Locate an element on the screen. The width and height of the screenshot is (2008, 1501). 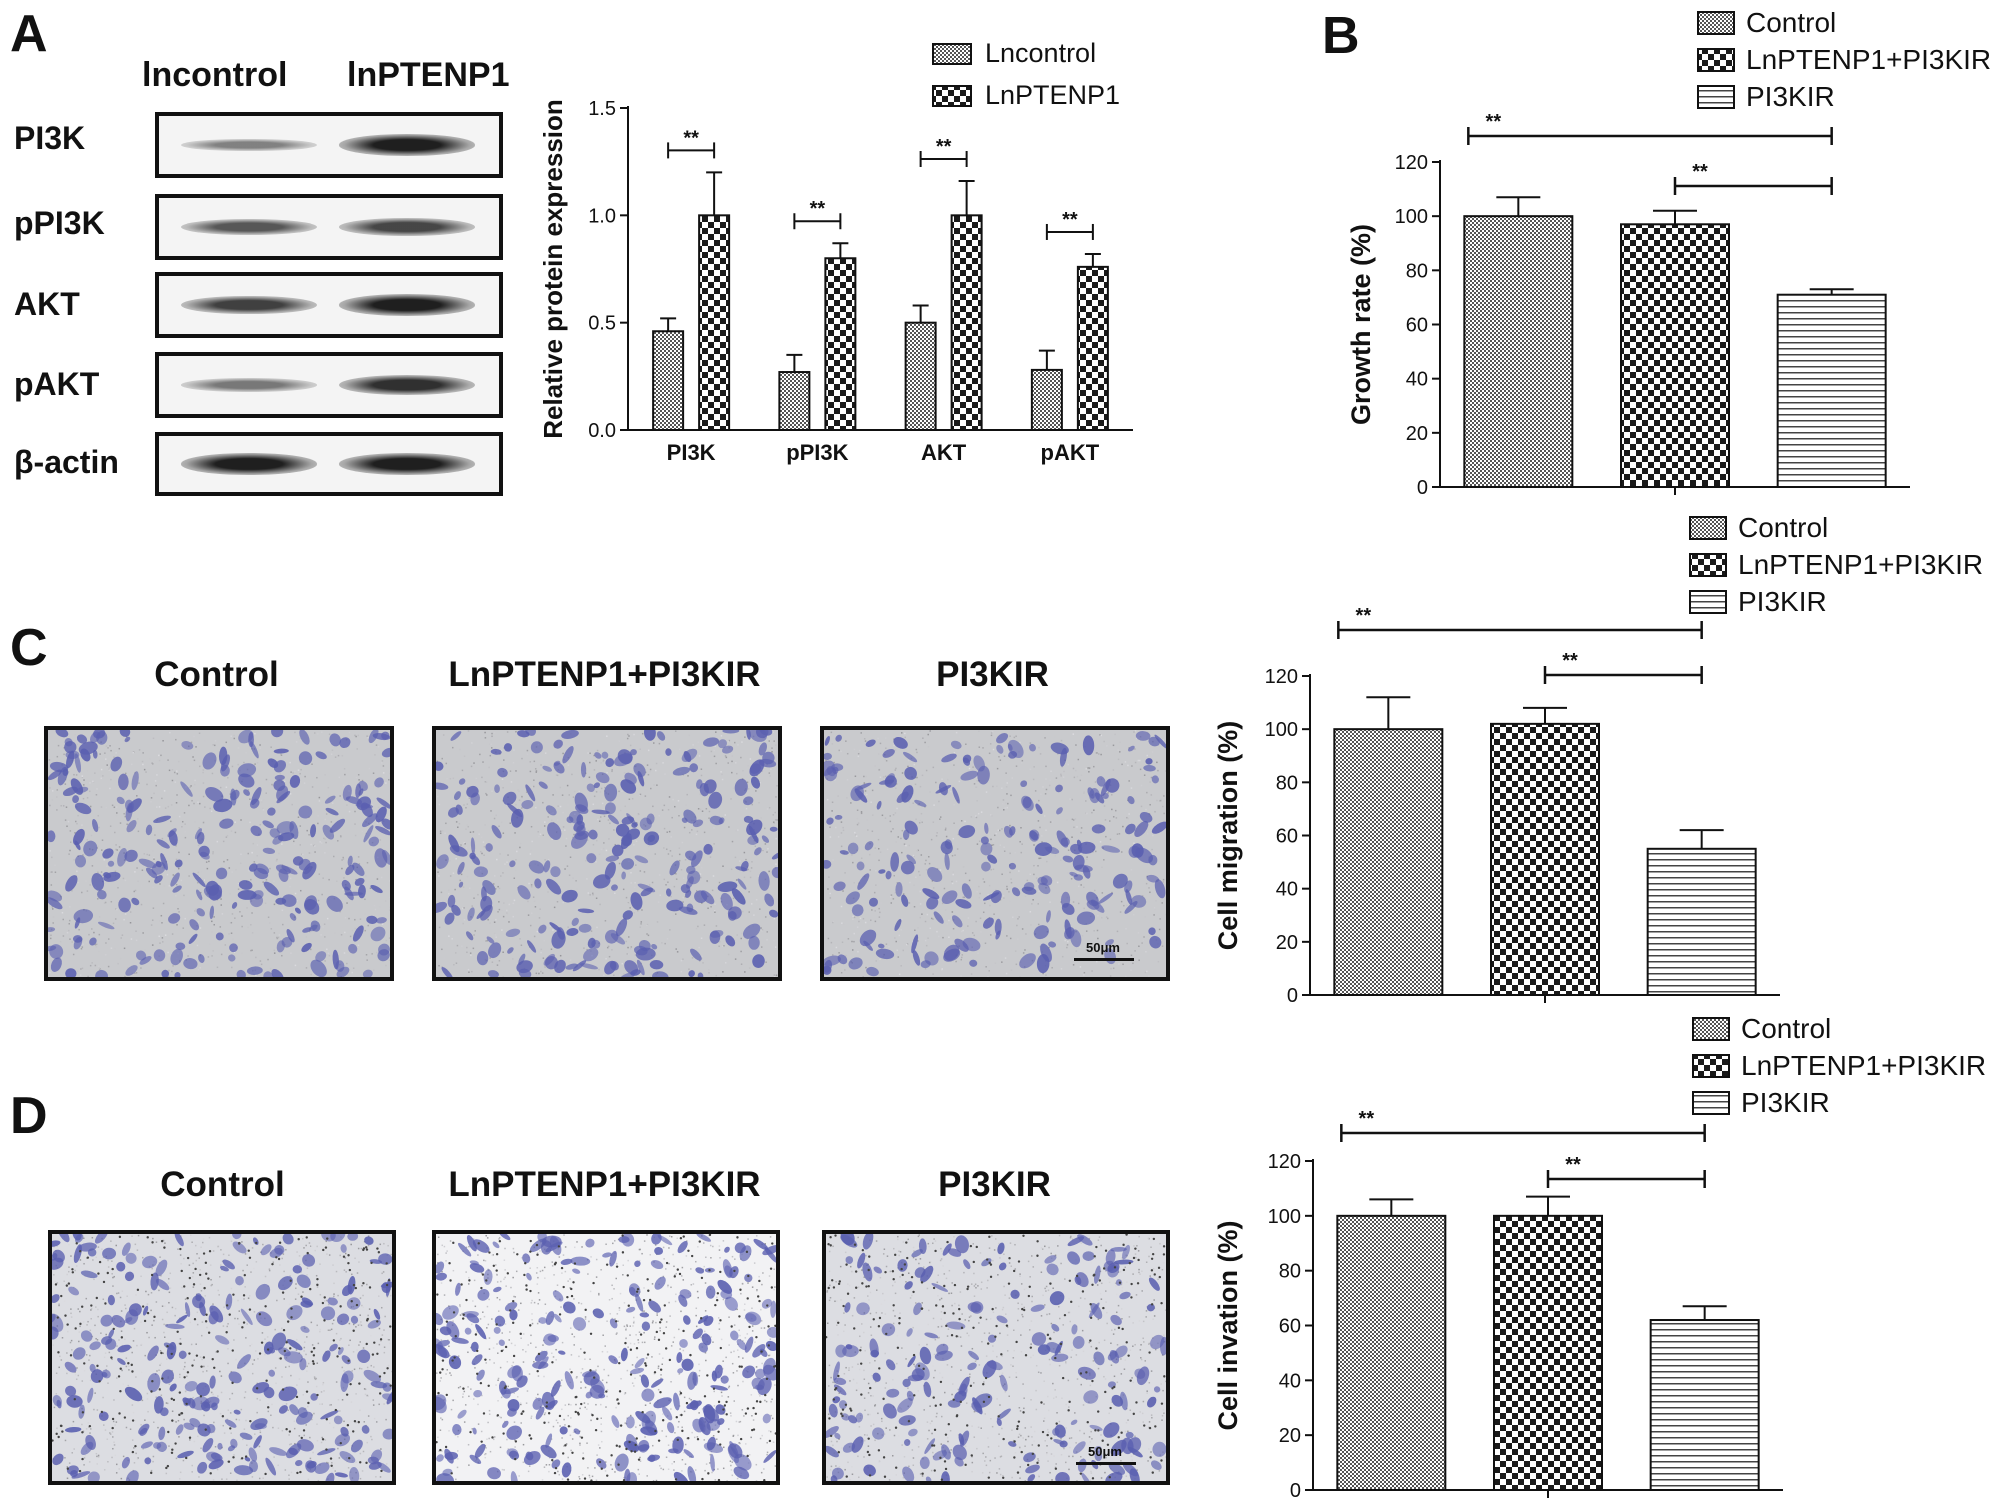
scale-bar-label: 50μm is located at coordinates (1103, 947).